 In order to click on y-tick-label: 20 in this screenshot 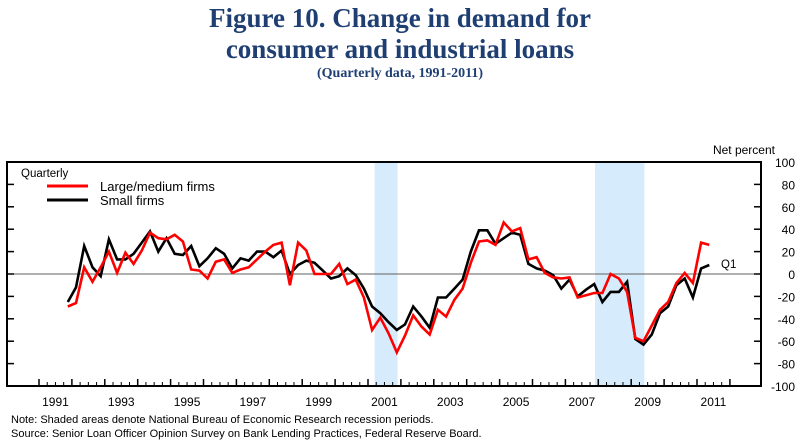, I will do `click(789, 253)`.